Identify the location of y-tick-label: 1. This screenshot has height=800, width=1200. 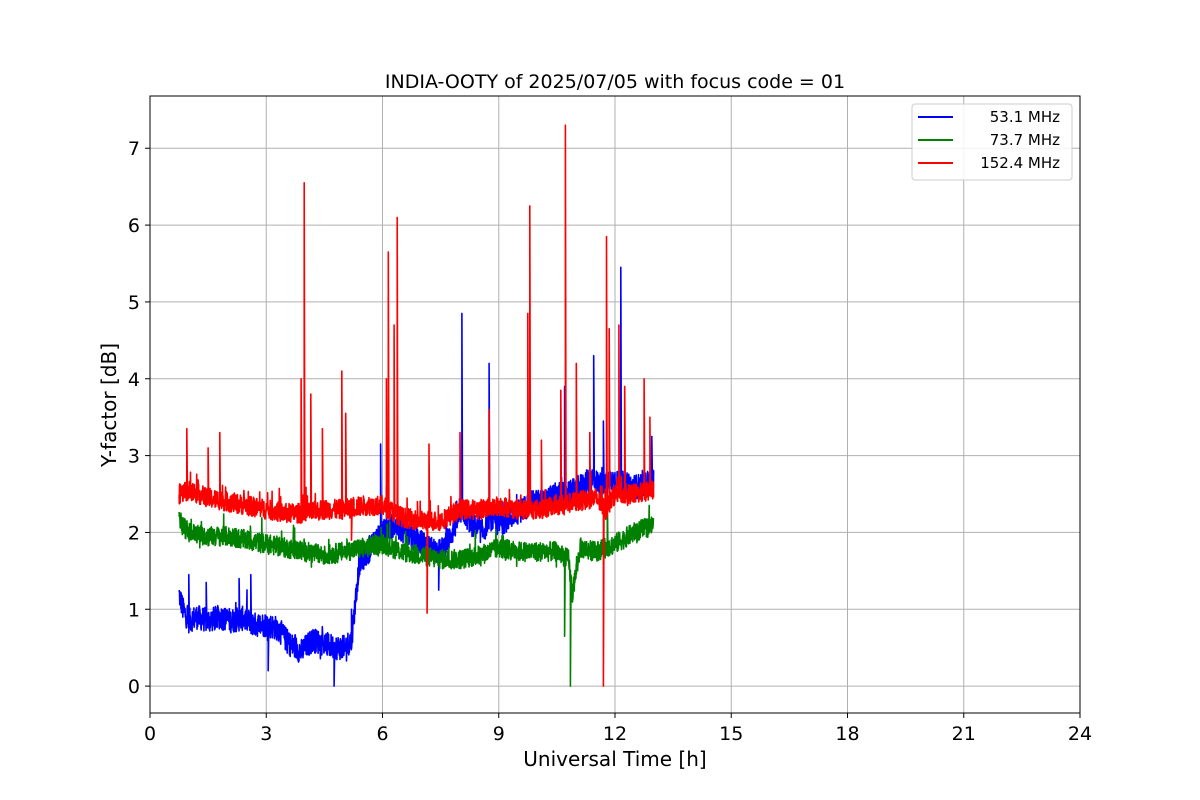
(134, 610).